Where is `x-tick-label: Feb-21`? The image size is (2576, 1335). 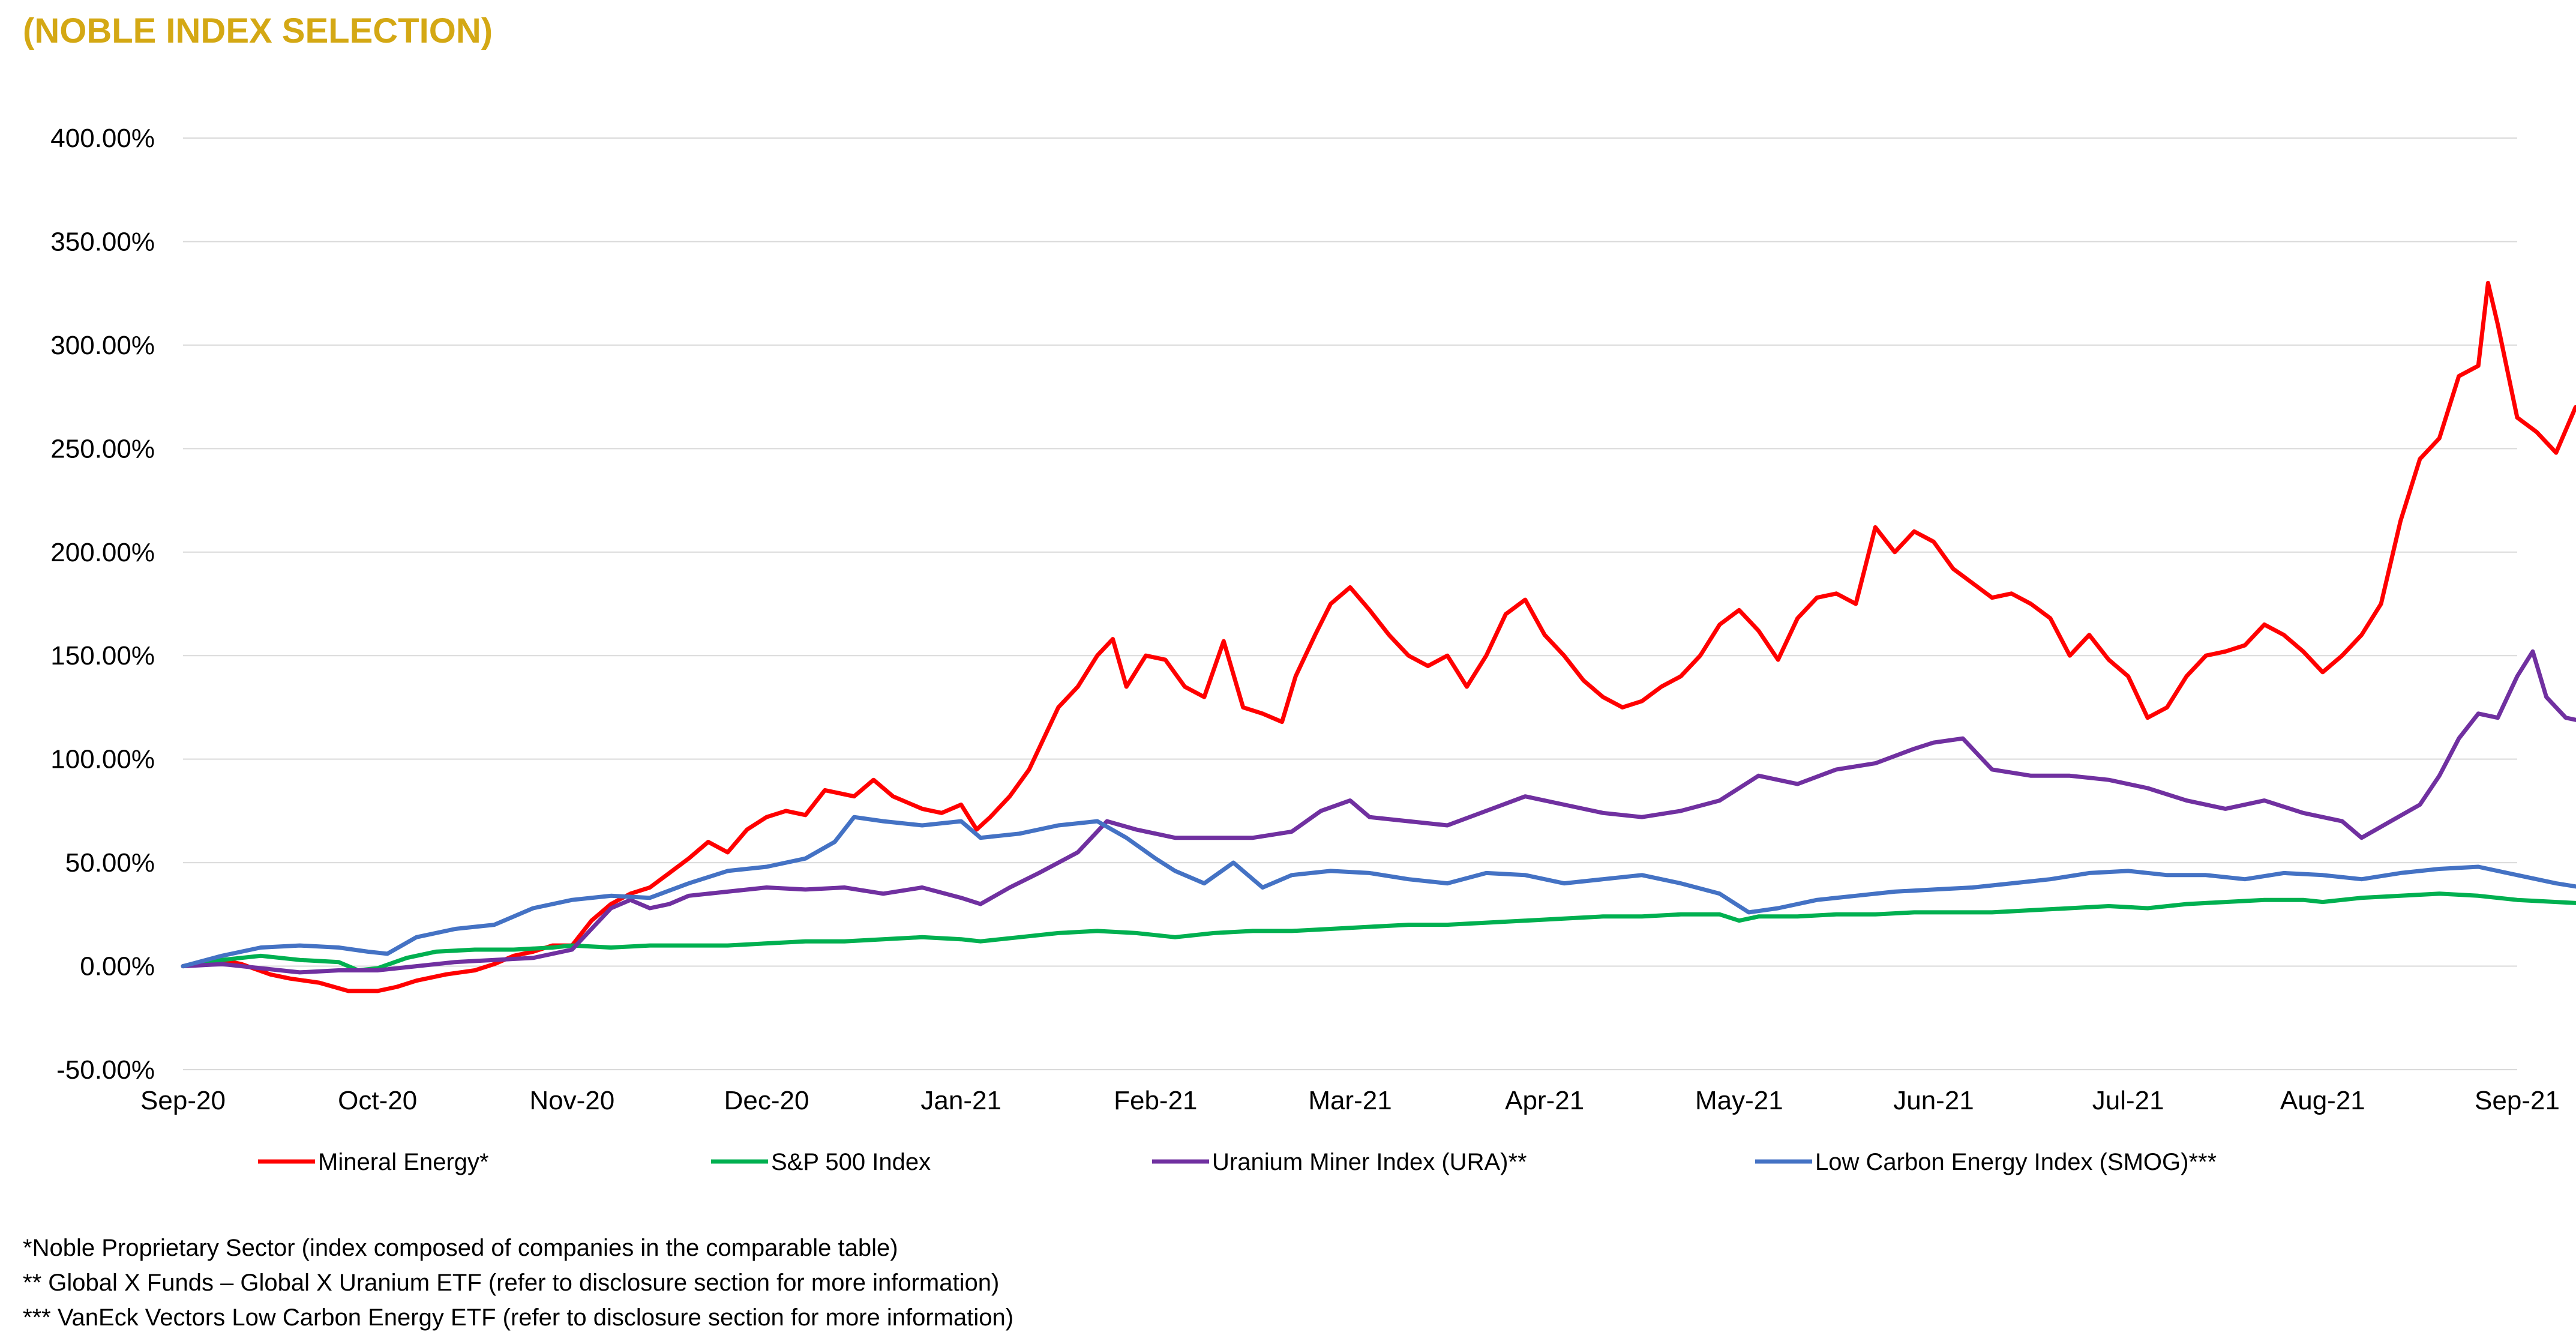
x-tick-label: Feb-21 is located at coordinates (1155, 1100).